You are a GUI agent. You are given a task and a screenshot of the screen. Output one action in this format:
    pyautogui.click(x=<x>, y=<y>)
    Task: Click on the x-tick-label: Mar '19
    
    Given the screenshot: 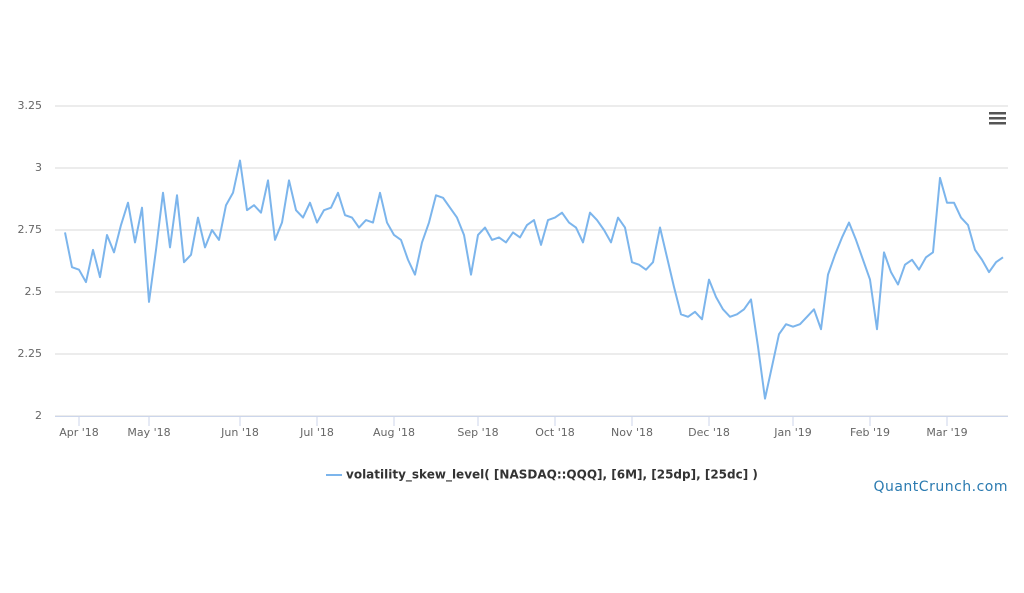 What is the action you would take?
    pyautogui.click(x=946, y=432)
    